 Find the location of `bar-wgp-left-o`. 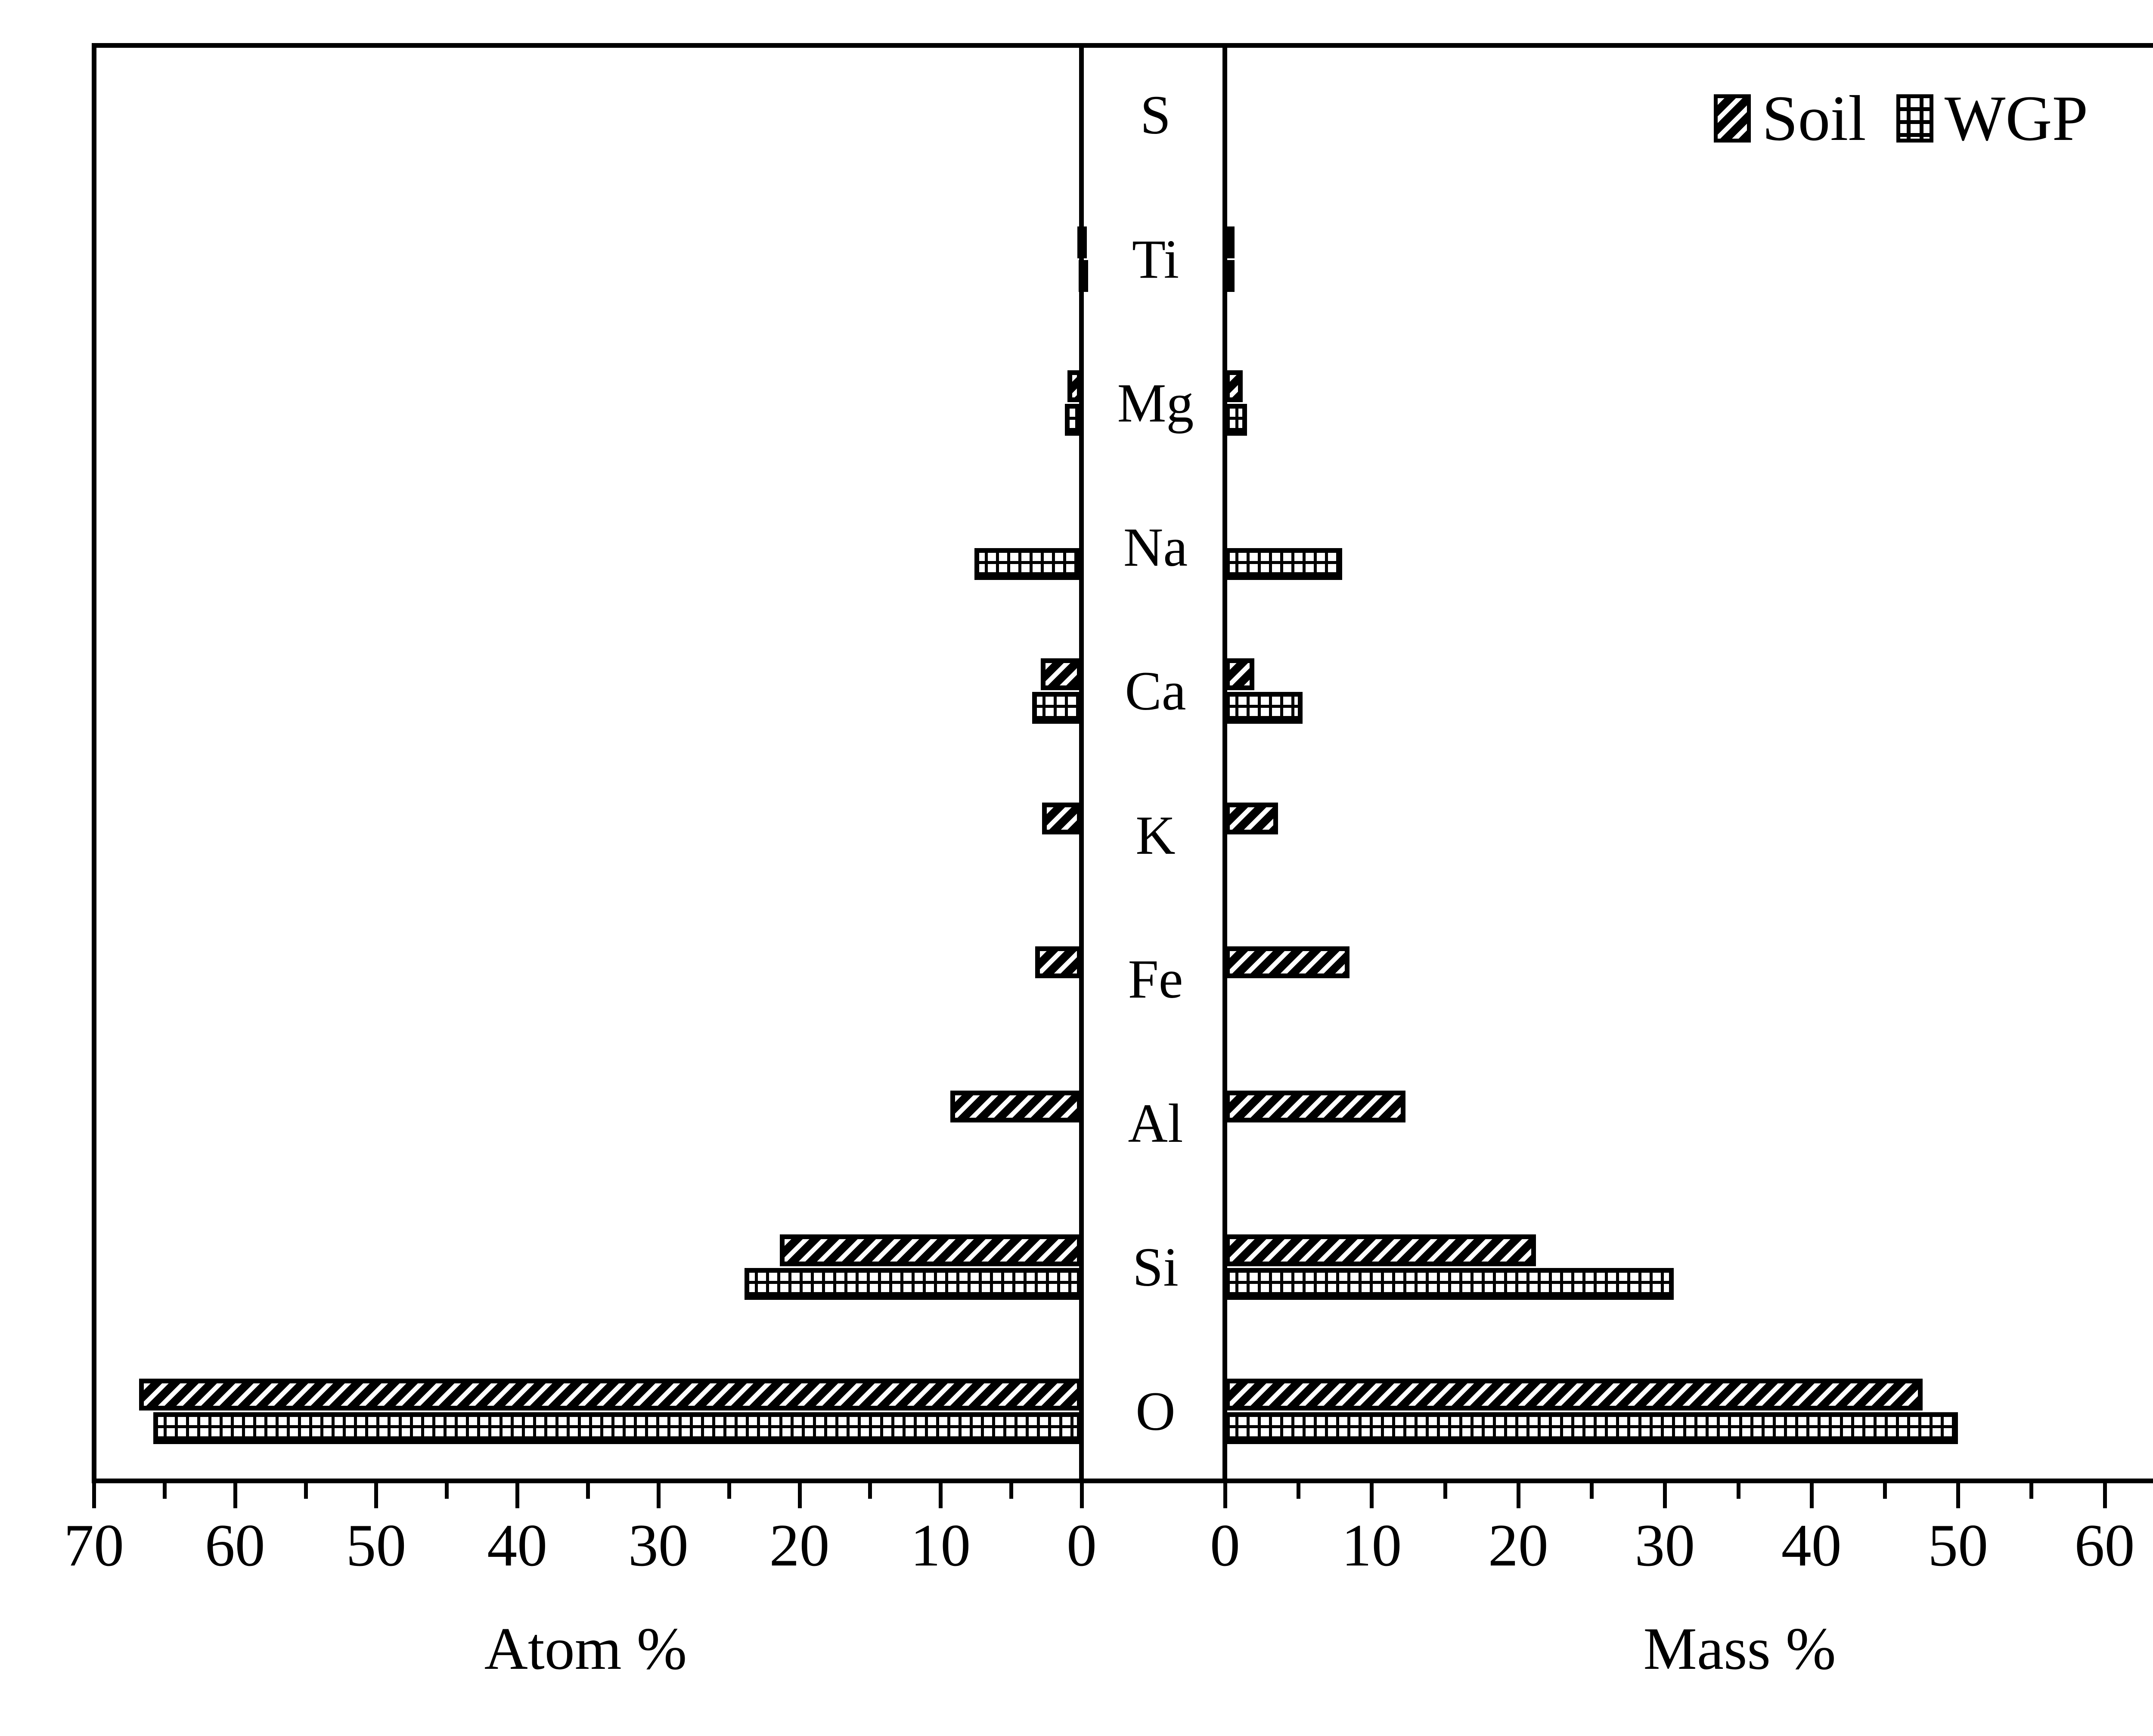

bar-wgp-left-o is located at coordinates (617, 1428).